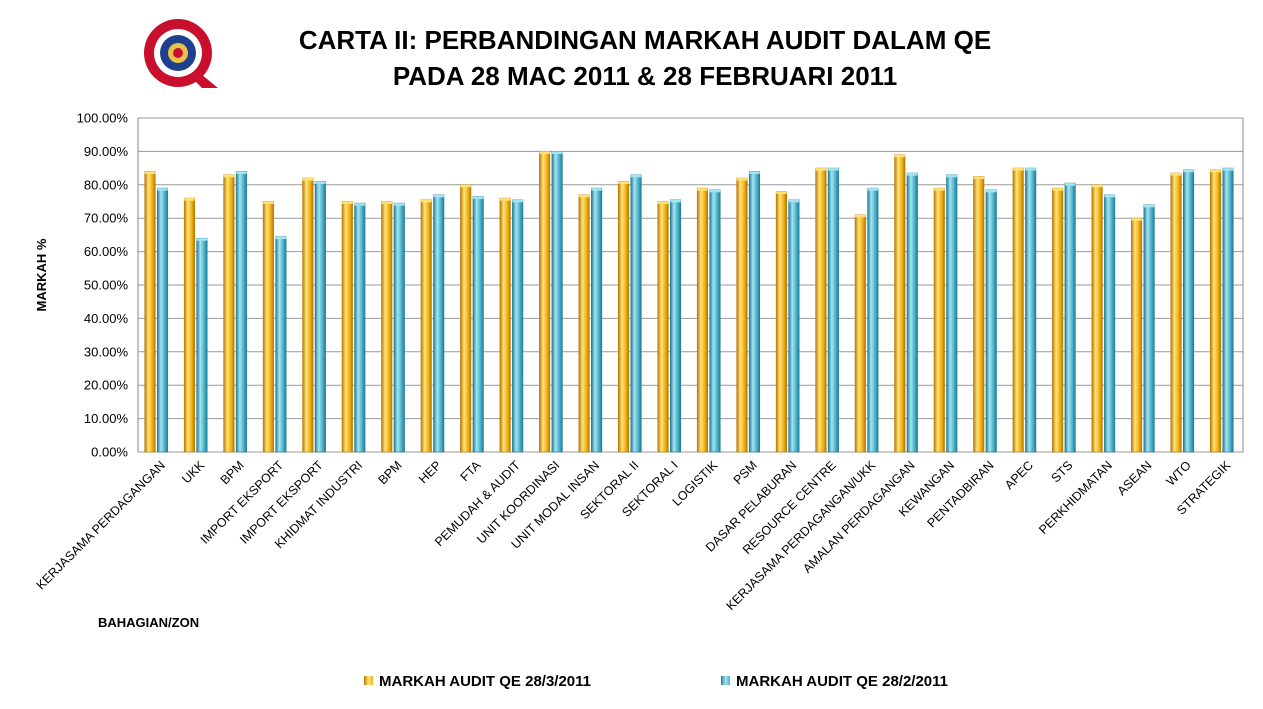 This screenshot has width=1263, height=709. What do you see at coordinates (485, 681) in the screenshot?
I see `legend-label-series-1: MARKAH AUDIT QE 28/3/2011` at bounding box center [485, 681].